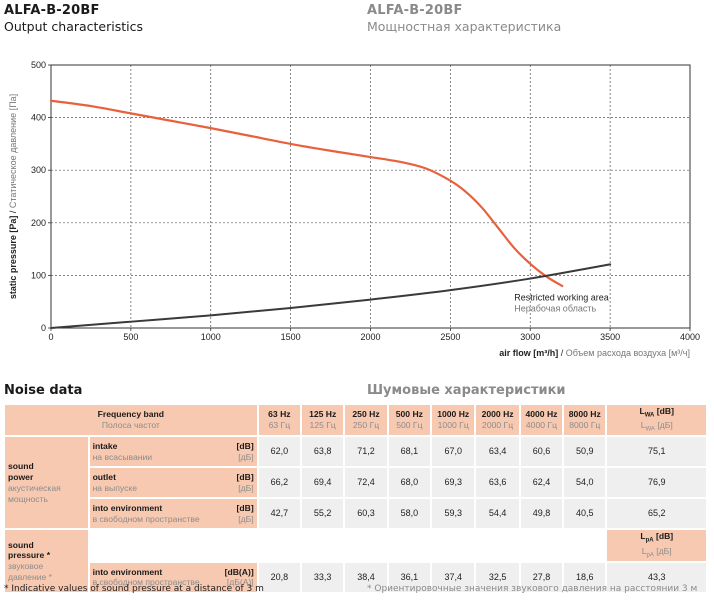 This screenshot has height=600, width=714. I want to click on table-cell: 60,6, so click(541, 452).